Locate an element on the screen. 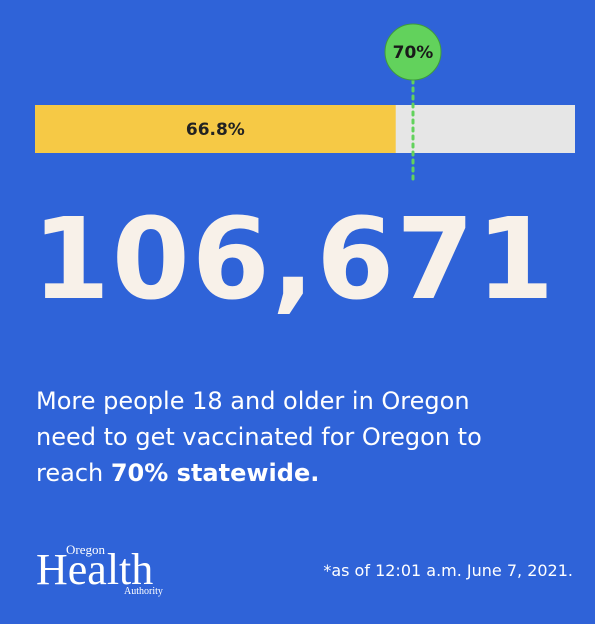  logo-bottom: Authority is located at coordinates (143, 591).